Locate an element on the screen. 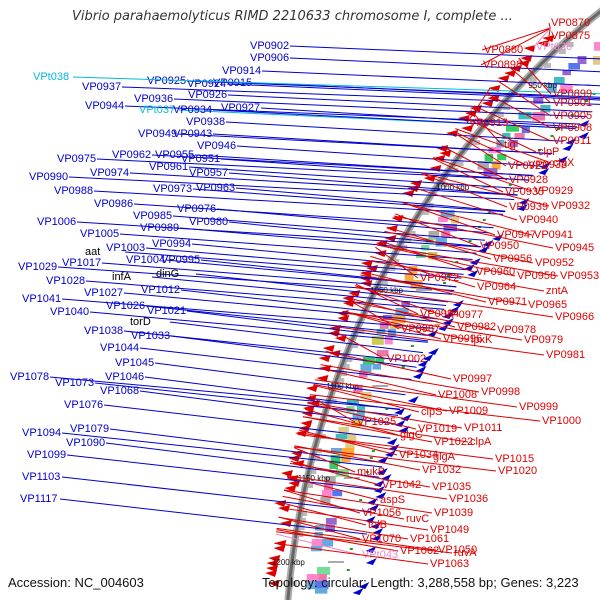 This screenshot has height=600, width=600. gene-label-vp0932: VP0932 is located at coordinates (570, 206).